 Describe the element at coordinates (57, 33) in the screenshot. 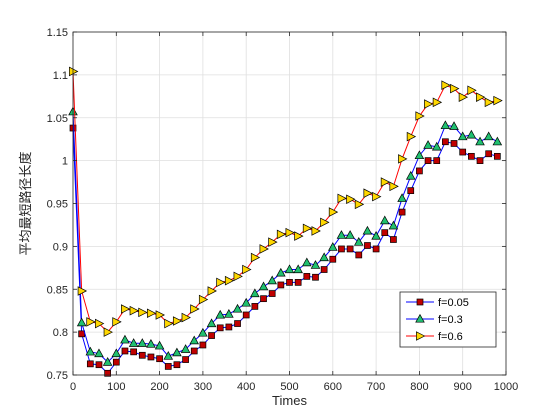

I see `y-tick-label: 1.15` at that location.